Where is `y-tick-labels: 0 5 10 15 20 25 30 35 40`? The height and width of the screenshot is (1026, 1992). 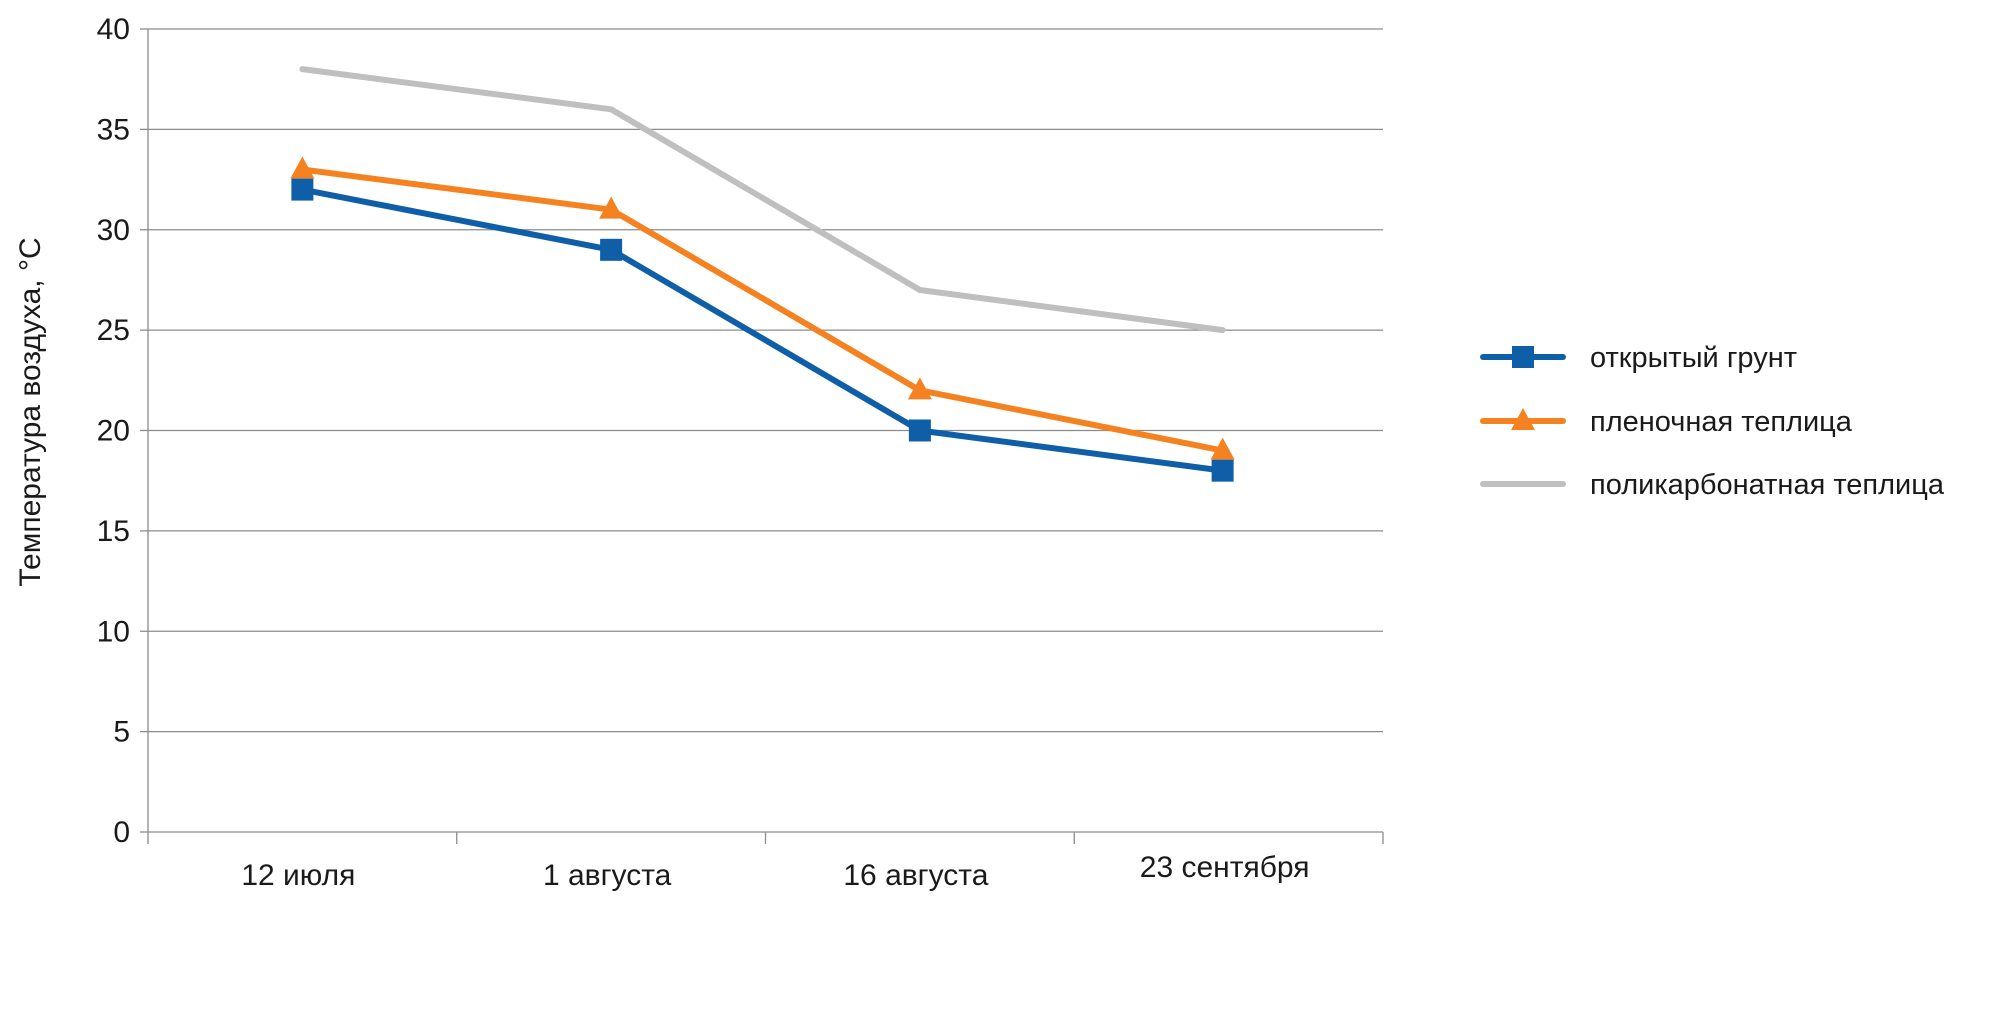
y-tick-labels: 0 5 10 15 20 25 30 35 40 is located at coordinates (113, 431).